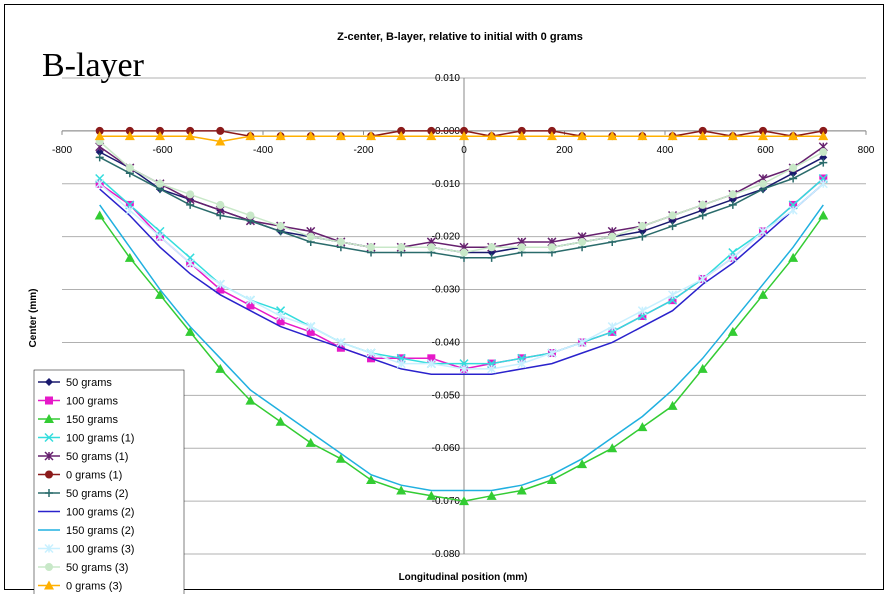 This screenshot has height=594, width=888. Describe the element at coordinates (446, 501) in the screenshot. I see `y-tick-label: -0.070` at that location.